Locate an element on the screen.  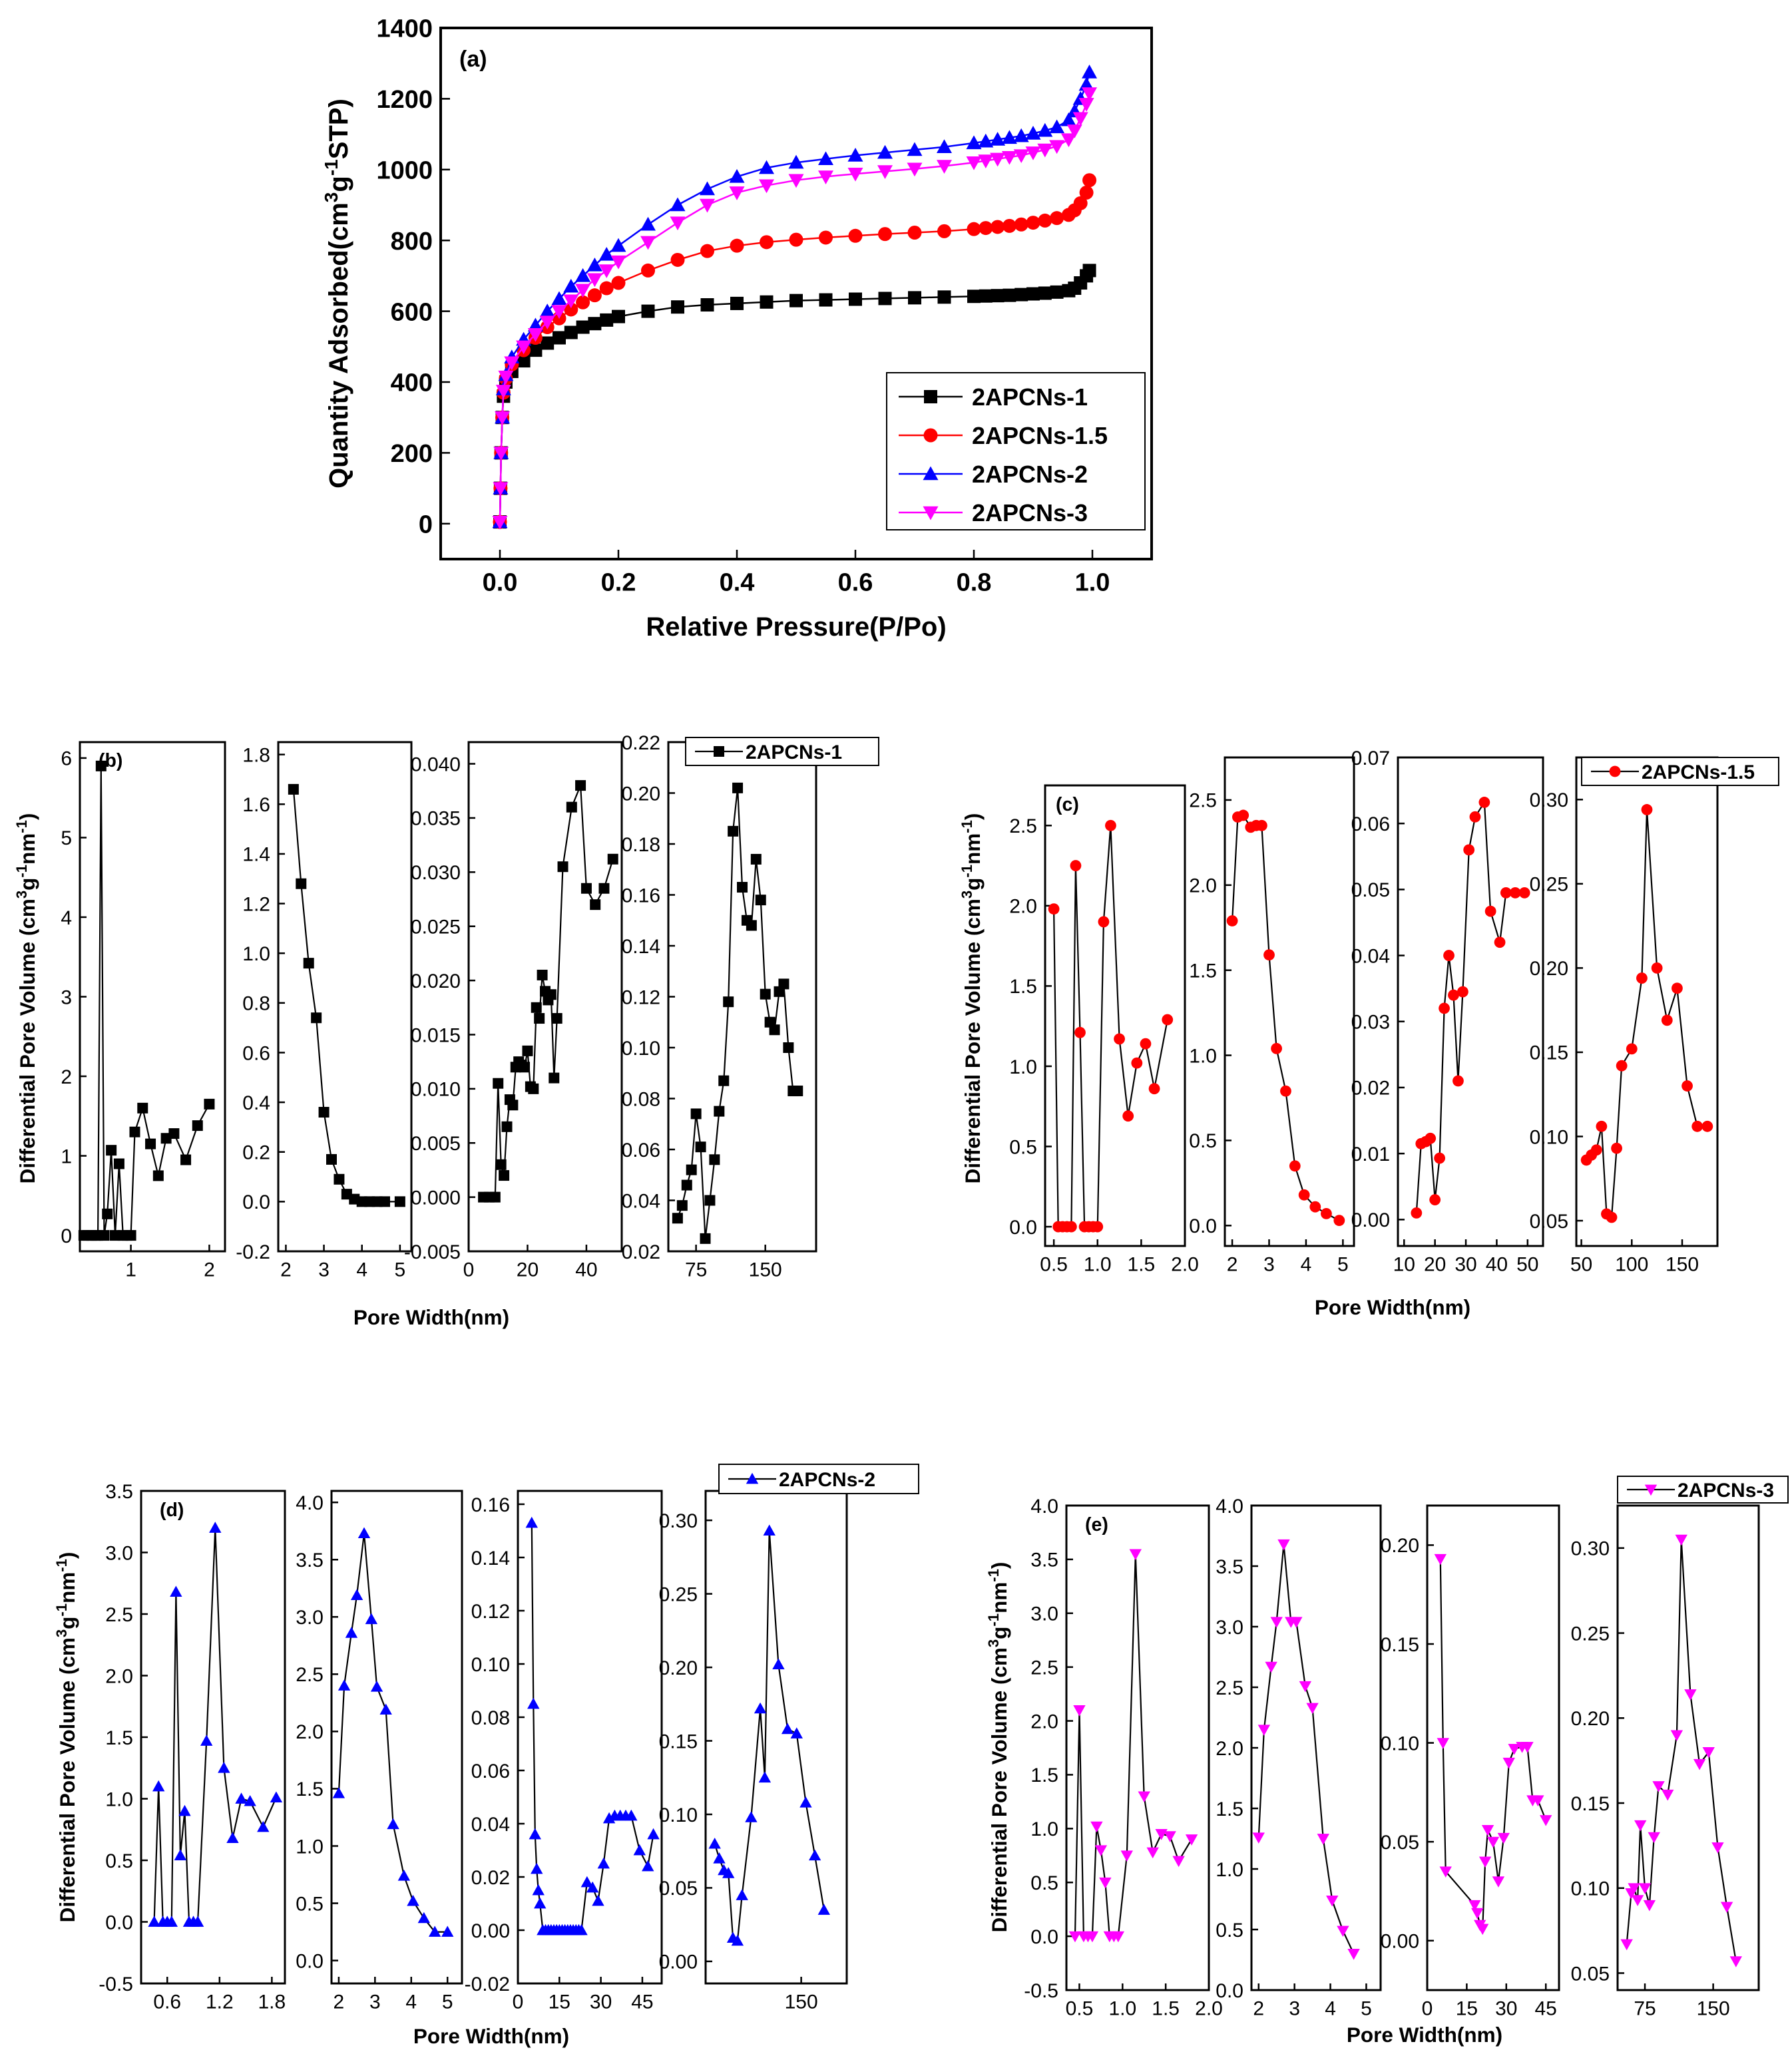
subplot-d-1: 0.6 1.2 1.8 -0.5 0.0 0.5 1.0 1.5 2.0 2.5 3.0 3.5 is located at coordinates (192, 1747).